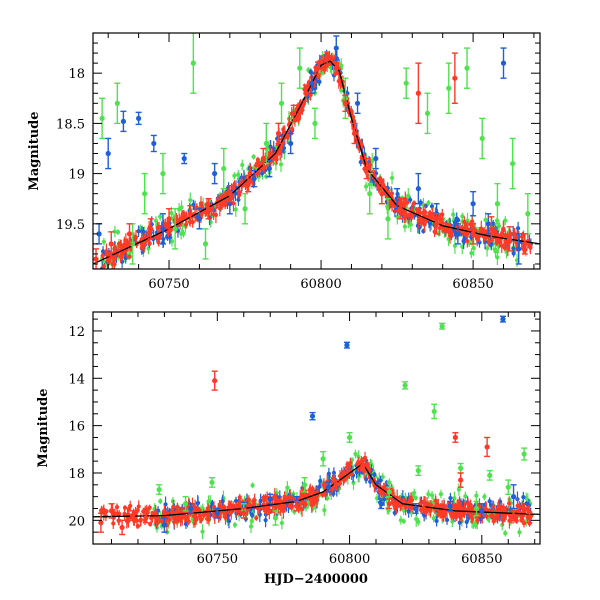 The width and height of the screenshot is (600, 600). I want to click on x-tick-label: 60750, so click(217, 559).